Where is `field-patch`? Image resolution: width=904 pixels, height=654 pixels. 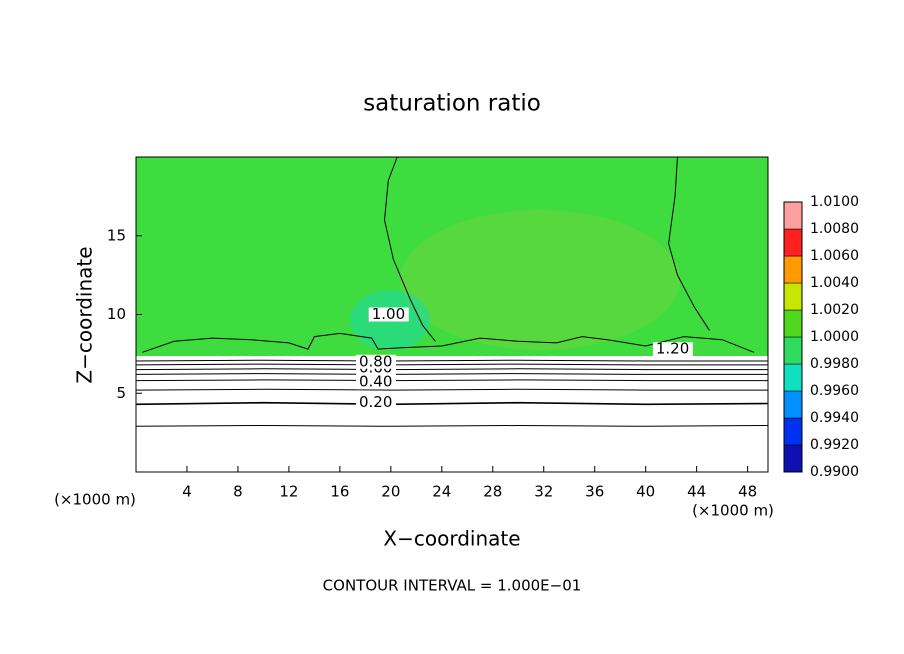 field-patch is located at coordinates (540, 280).